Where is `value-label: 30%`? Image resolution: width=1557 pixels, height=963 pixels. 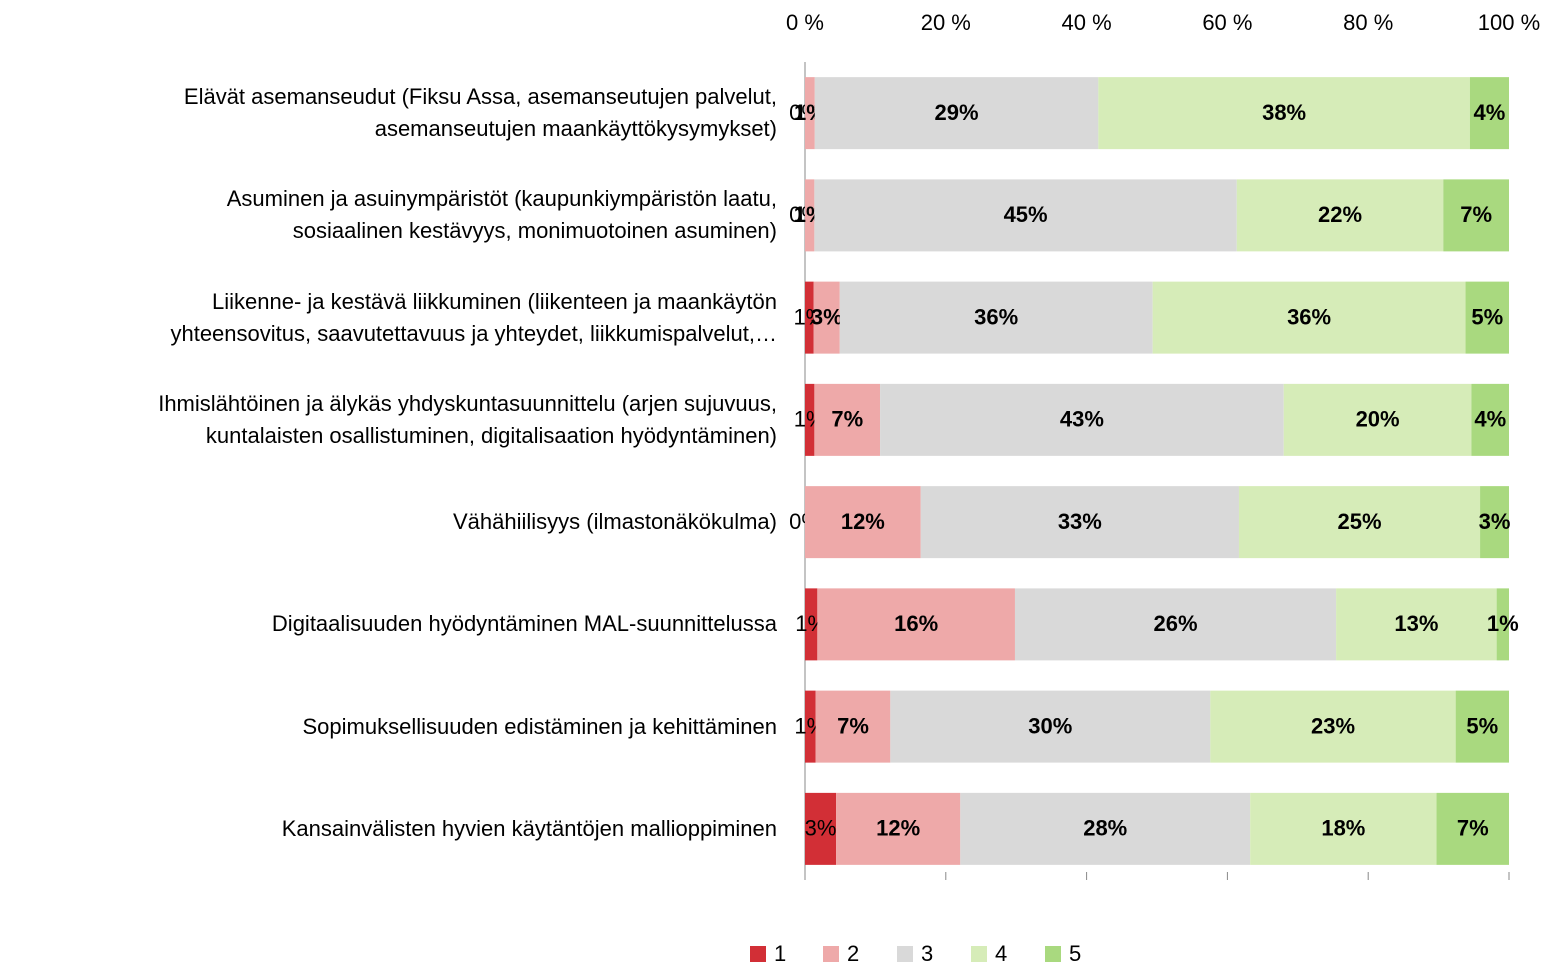 value-label: 30% is located at coordinates (1050, 725).